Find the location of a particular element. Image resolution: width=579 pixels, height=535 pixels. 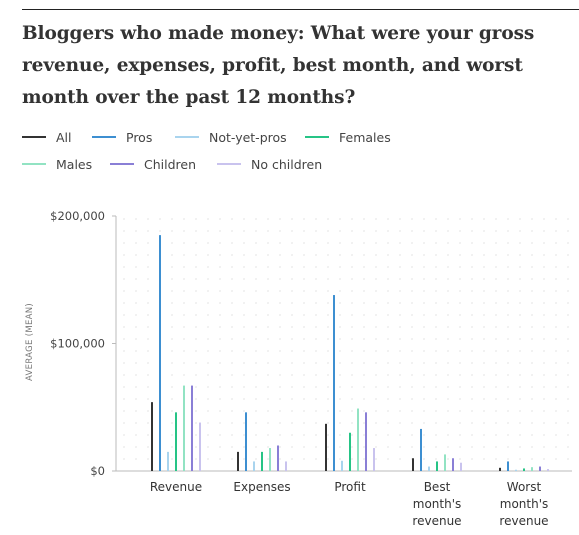

bar-not-yet-pros-best is located at coordinates (429, 468).